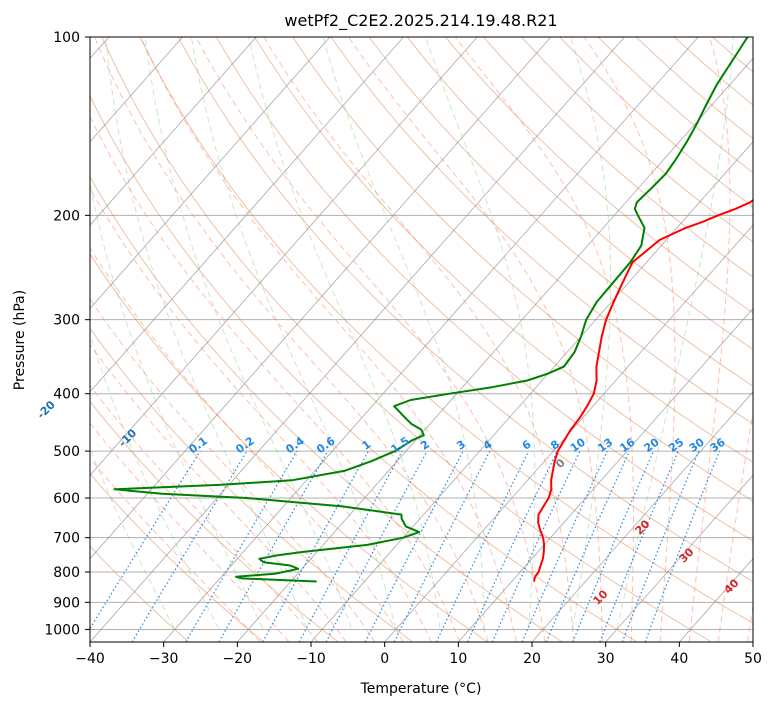  I want to click on y-tick-label: 1000, so click(62, 630).